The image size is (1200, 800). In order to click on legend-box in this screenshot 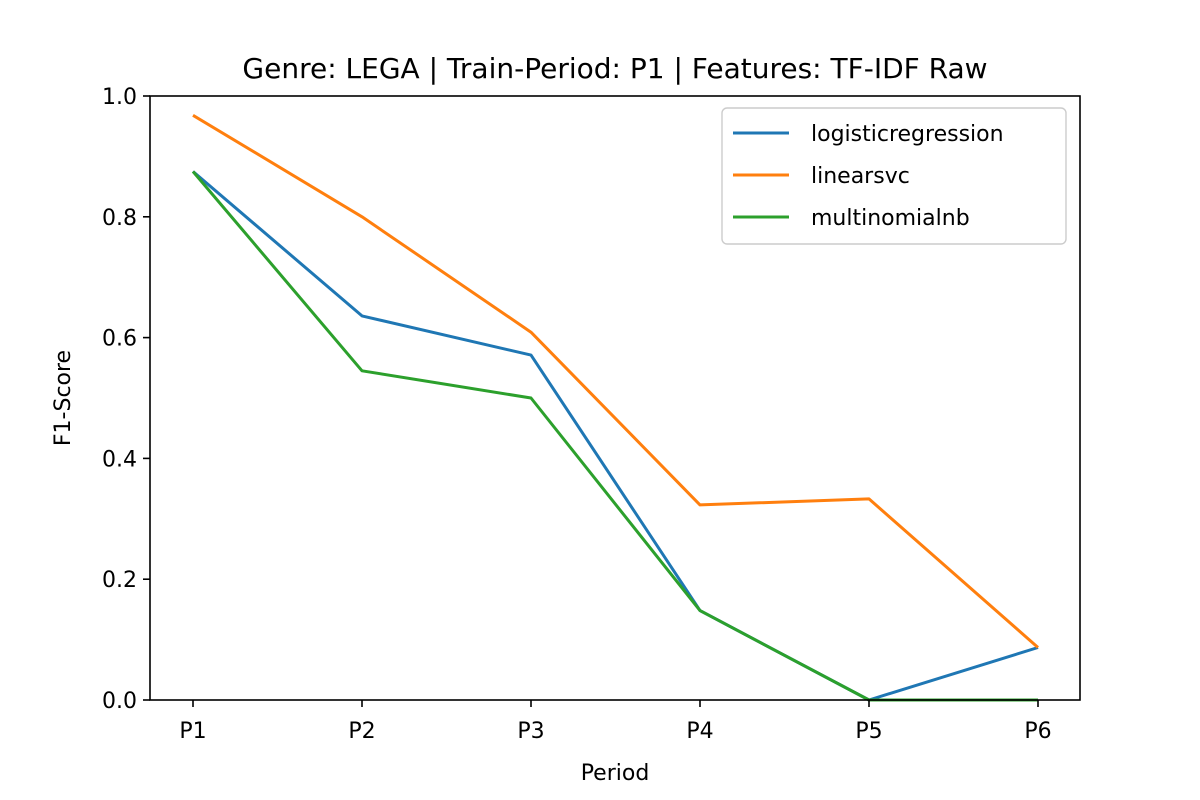, I will do `click(894, 176)`.